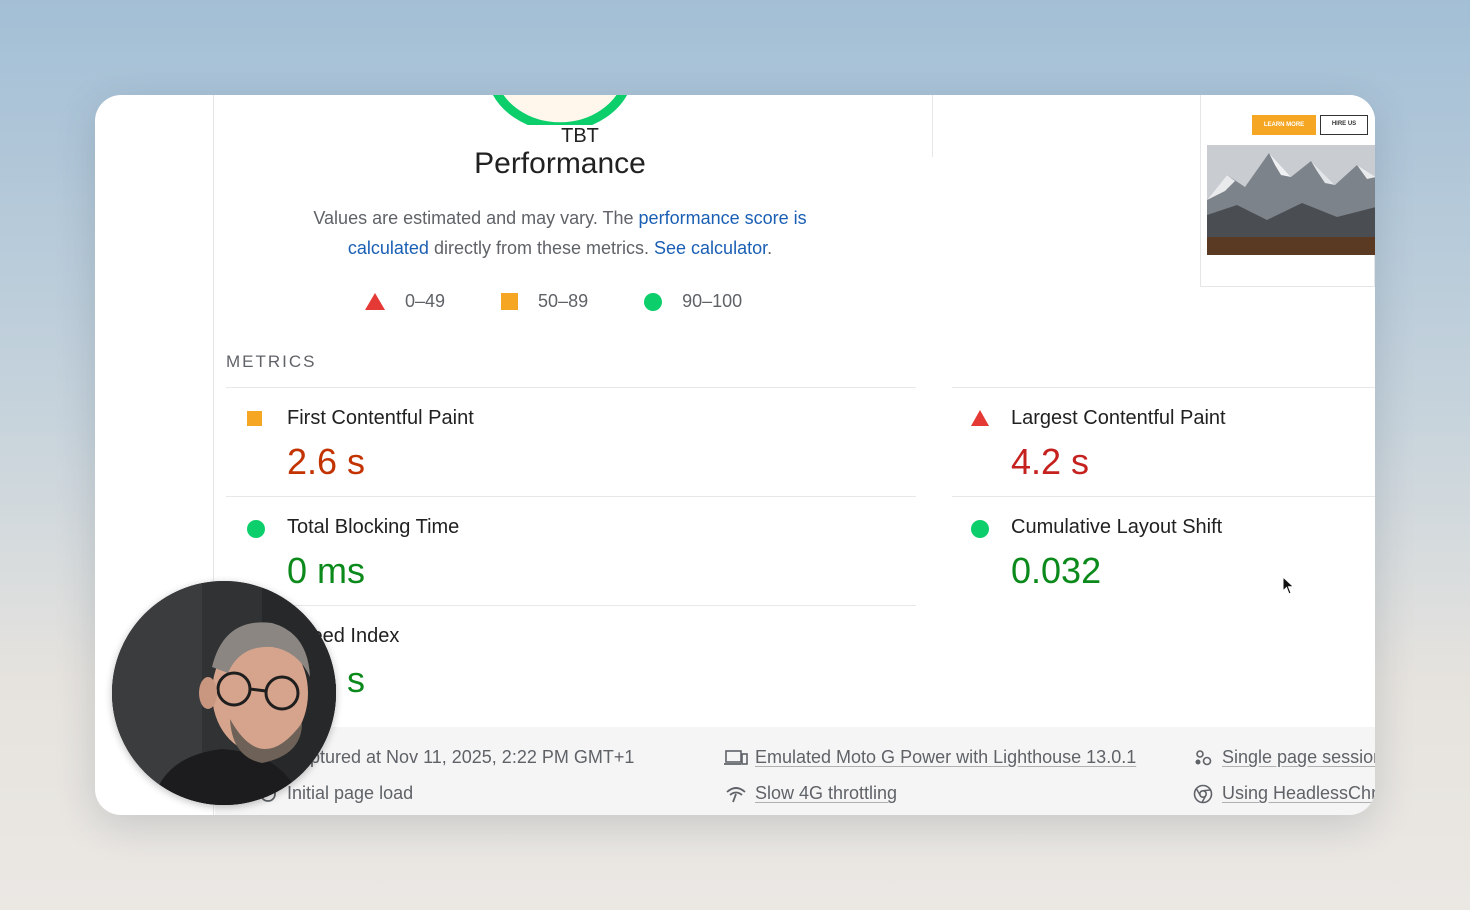 The image size is (1470, 910). What do you see at coordinates (213, 455) in the screenshot?
I see `left-divider` at bounding box center [213, 455].